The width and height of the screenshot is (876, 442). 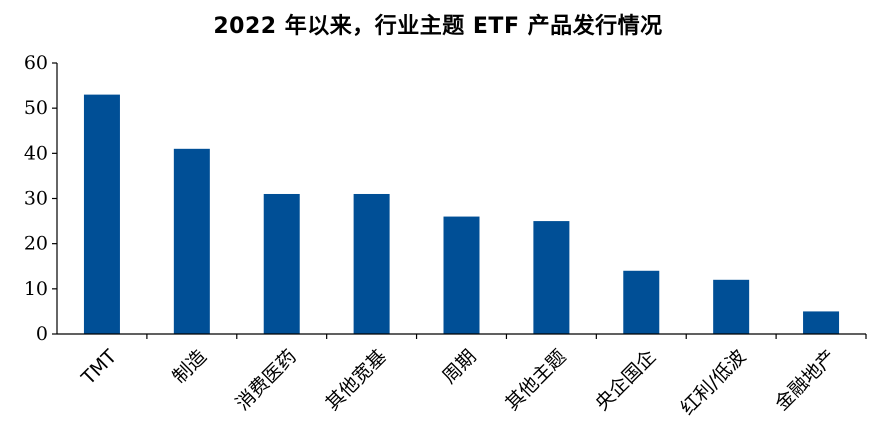 I want to click on x-tick-label: TMT, so click(x=99, y=367).